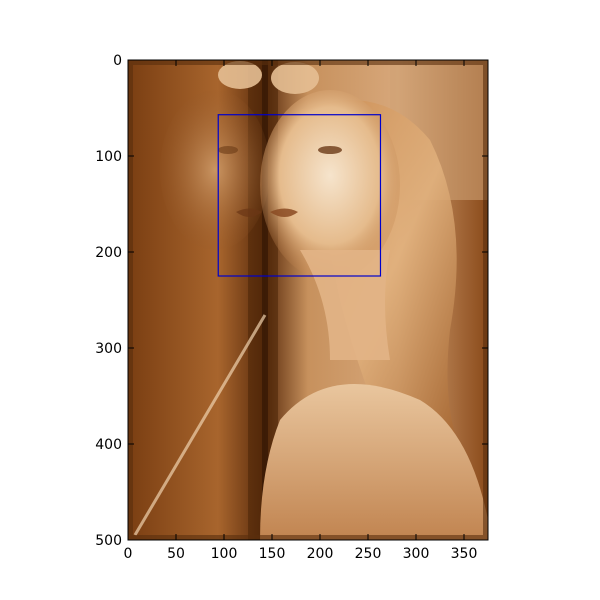 The height and width of the screenshot is (600, 600). What do you see at coordinates (108, 253) in the screenshot?
I see `y-tick-label: 200` at bounding box center [108, 253].